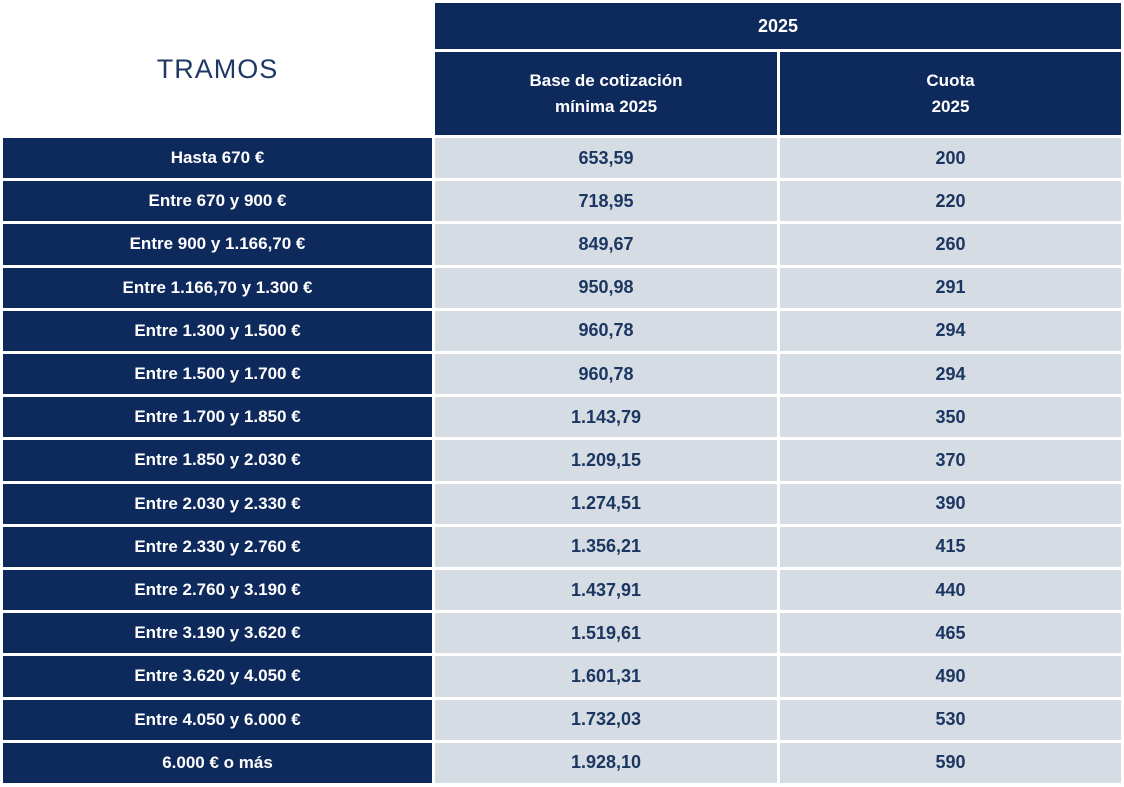  I want to click on tramo-cell: Entre 4.050 y 6.000 €, so click(217, 719).